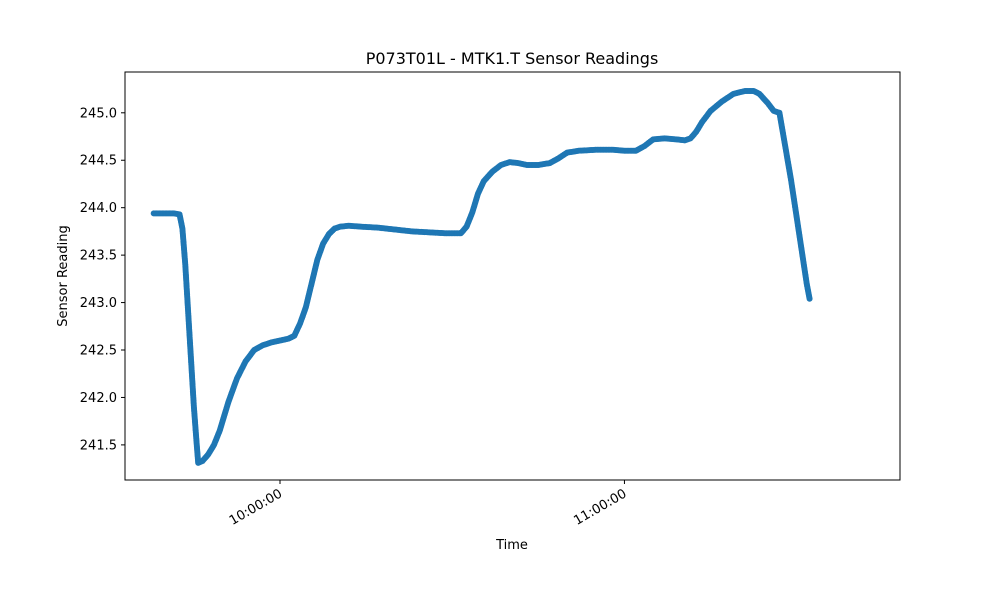  What do you see at coordinates (98, 398) in the screenshot?
I see `y-tick-label: 242.0` at bounding box center [98, 398].